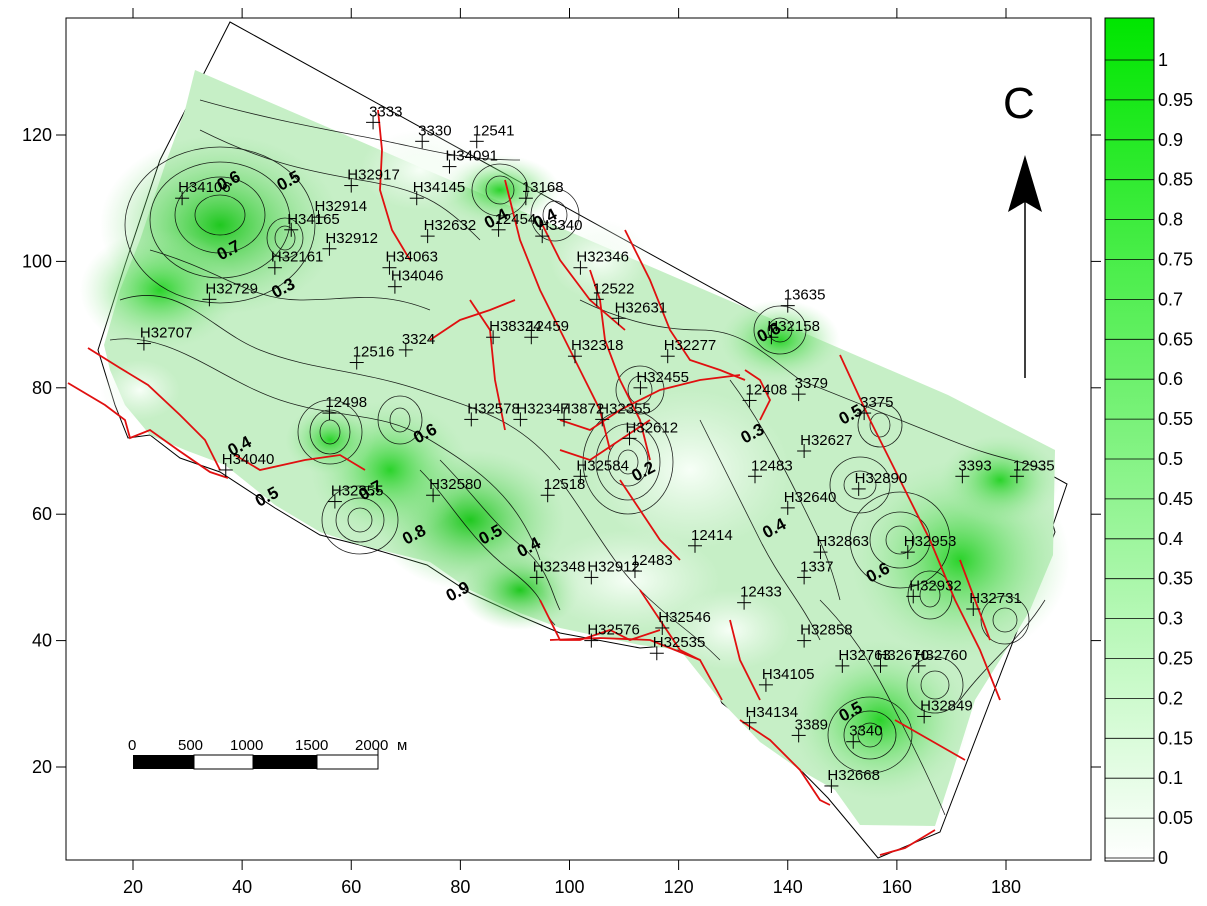 Image resolution: width=1207 pixels, height=906 pixels. Describe the element at coordinates (246, 745) in the screenshot. I see `scale-label-1000: 1000` at that location.